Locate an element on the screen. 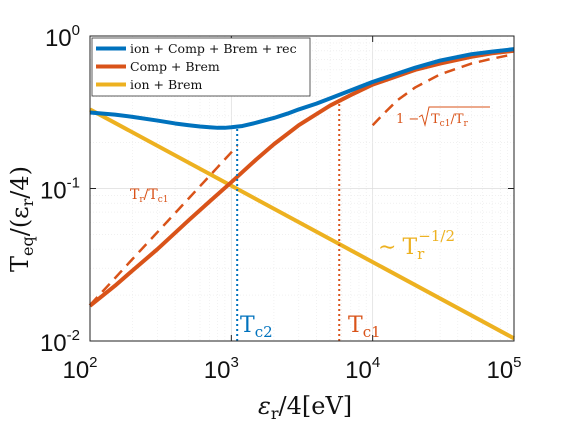 This screenshot has width=567, height=425. sqrt-radical is located at coordinates (454, 116).